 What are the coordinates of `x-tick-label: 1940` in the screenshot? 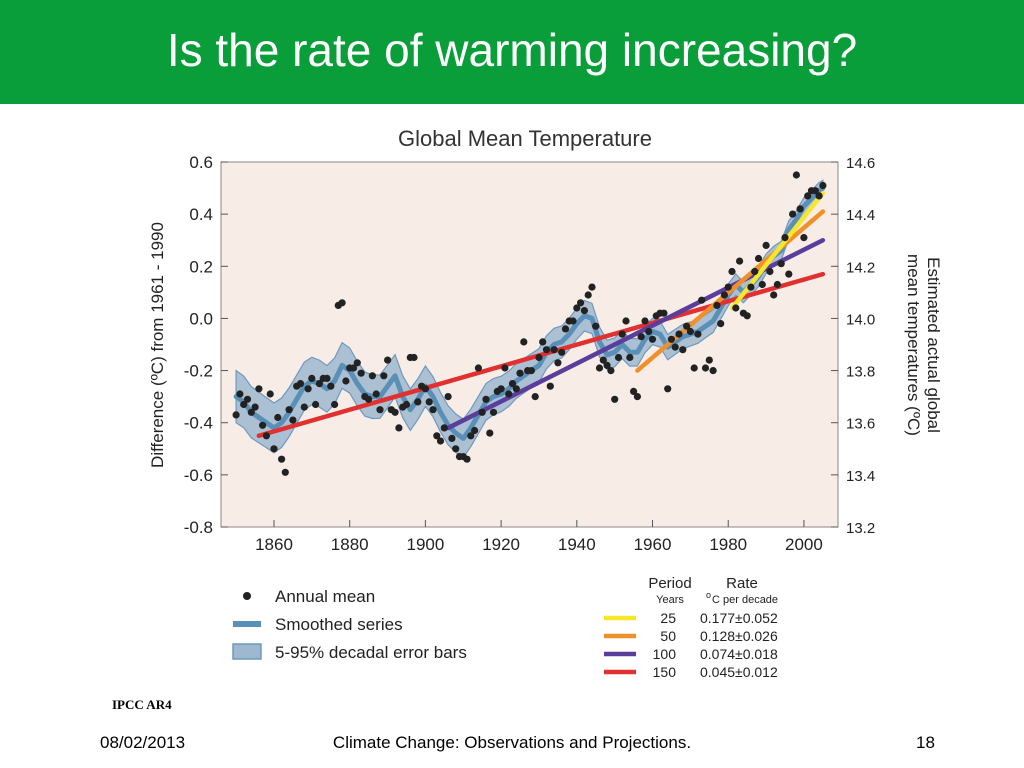 It's located at (577, 544).